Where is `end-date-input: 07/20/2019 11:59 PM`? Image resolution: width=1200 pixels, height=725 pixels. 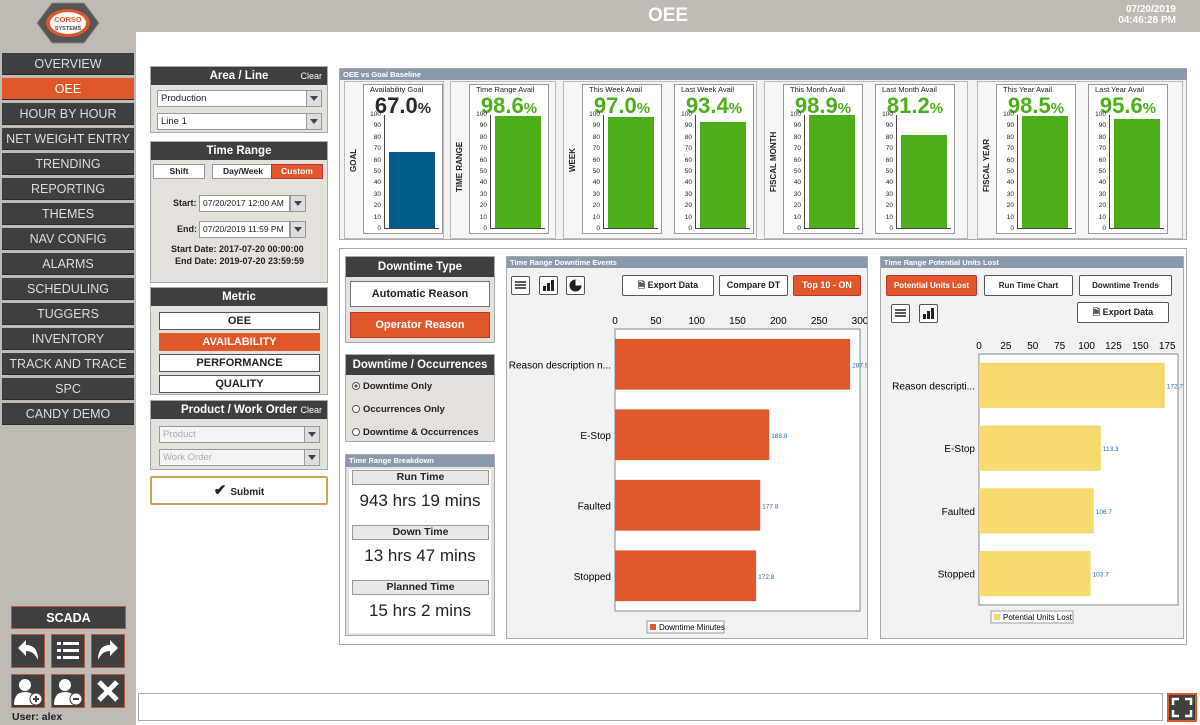
end-date-input: 07/20/2019 11:59 PM is located at coordinates (252, 229).